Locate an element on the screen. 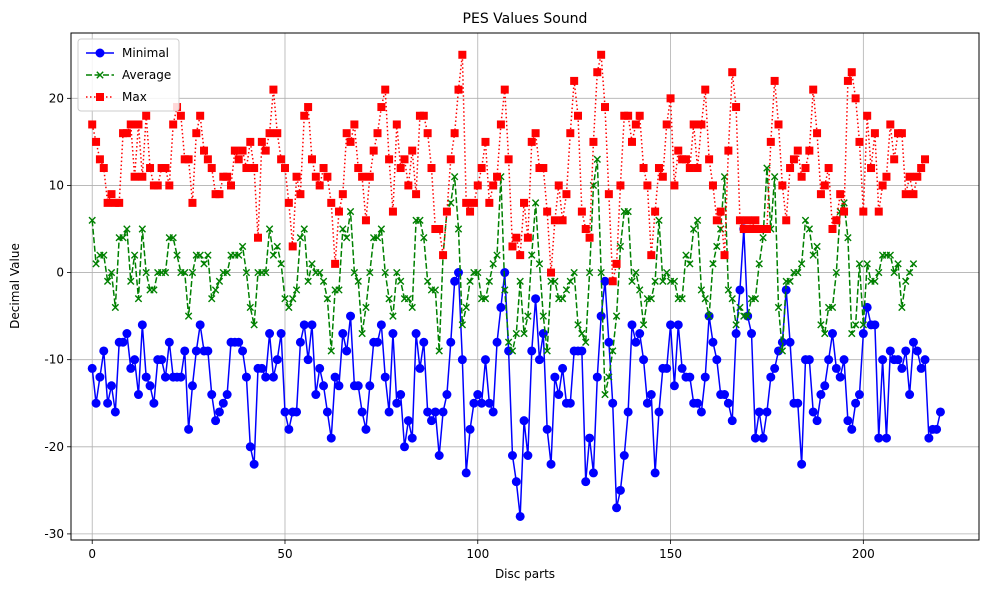 The height and width of the screenshot is (590, 989). legend-label-max: Max is located at coordinates (134, 97).